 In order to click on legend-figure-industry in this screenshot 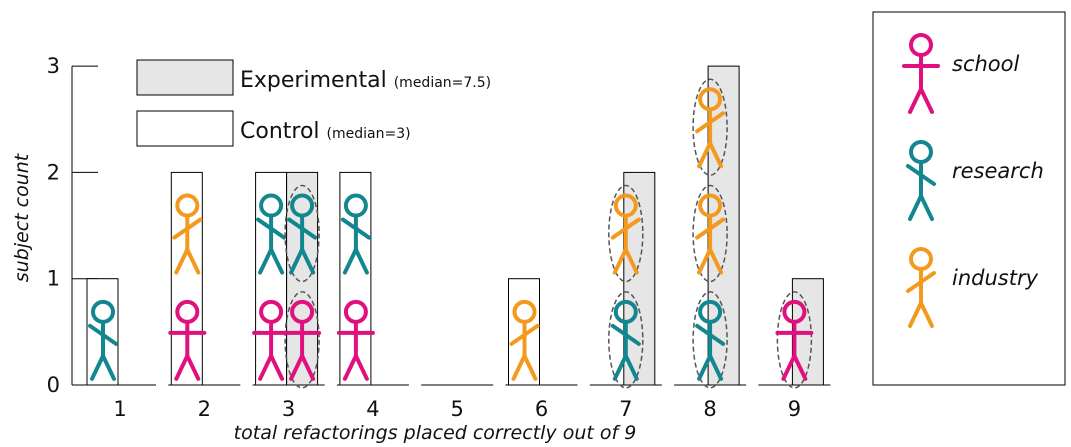, I will do `click(921, 287)`.